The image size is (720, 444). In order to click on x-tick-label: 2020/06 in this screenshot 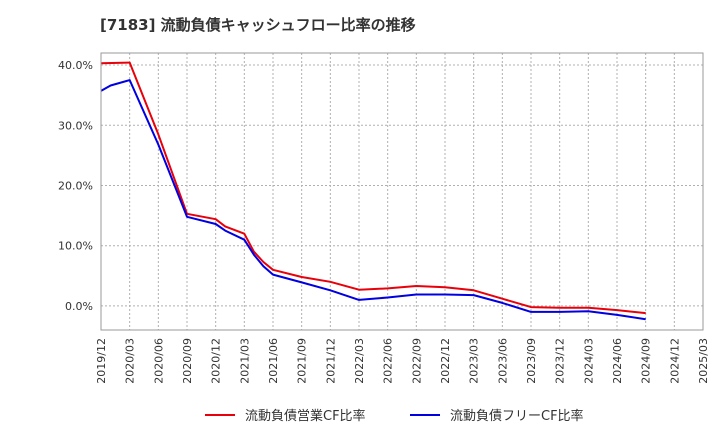, I will do `click(158, 361)`.